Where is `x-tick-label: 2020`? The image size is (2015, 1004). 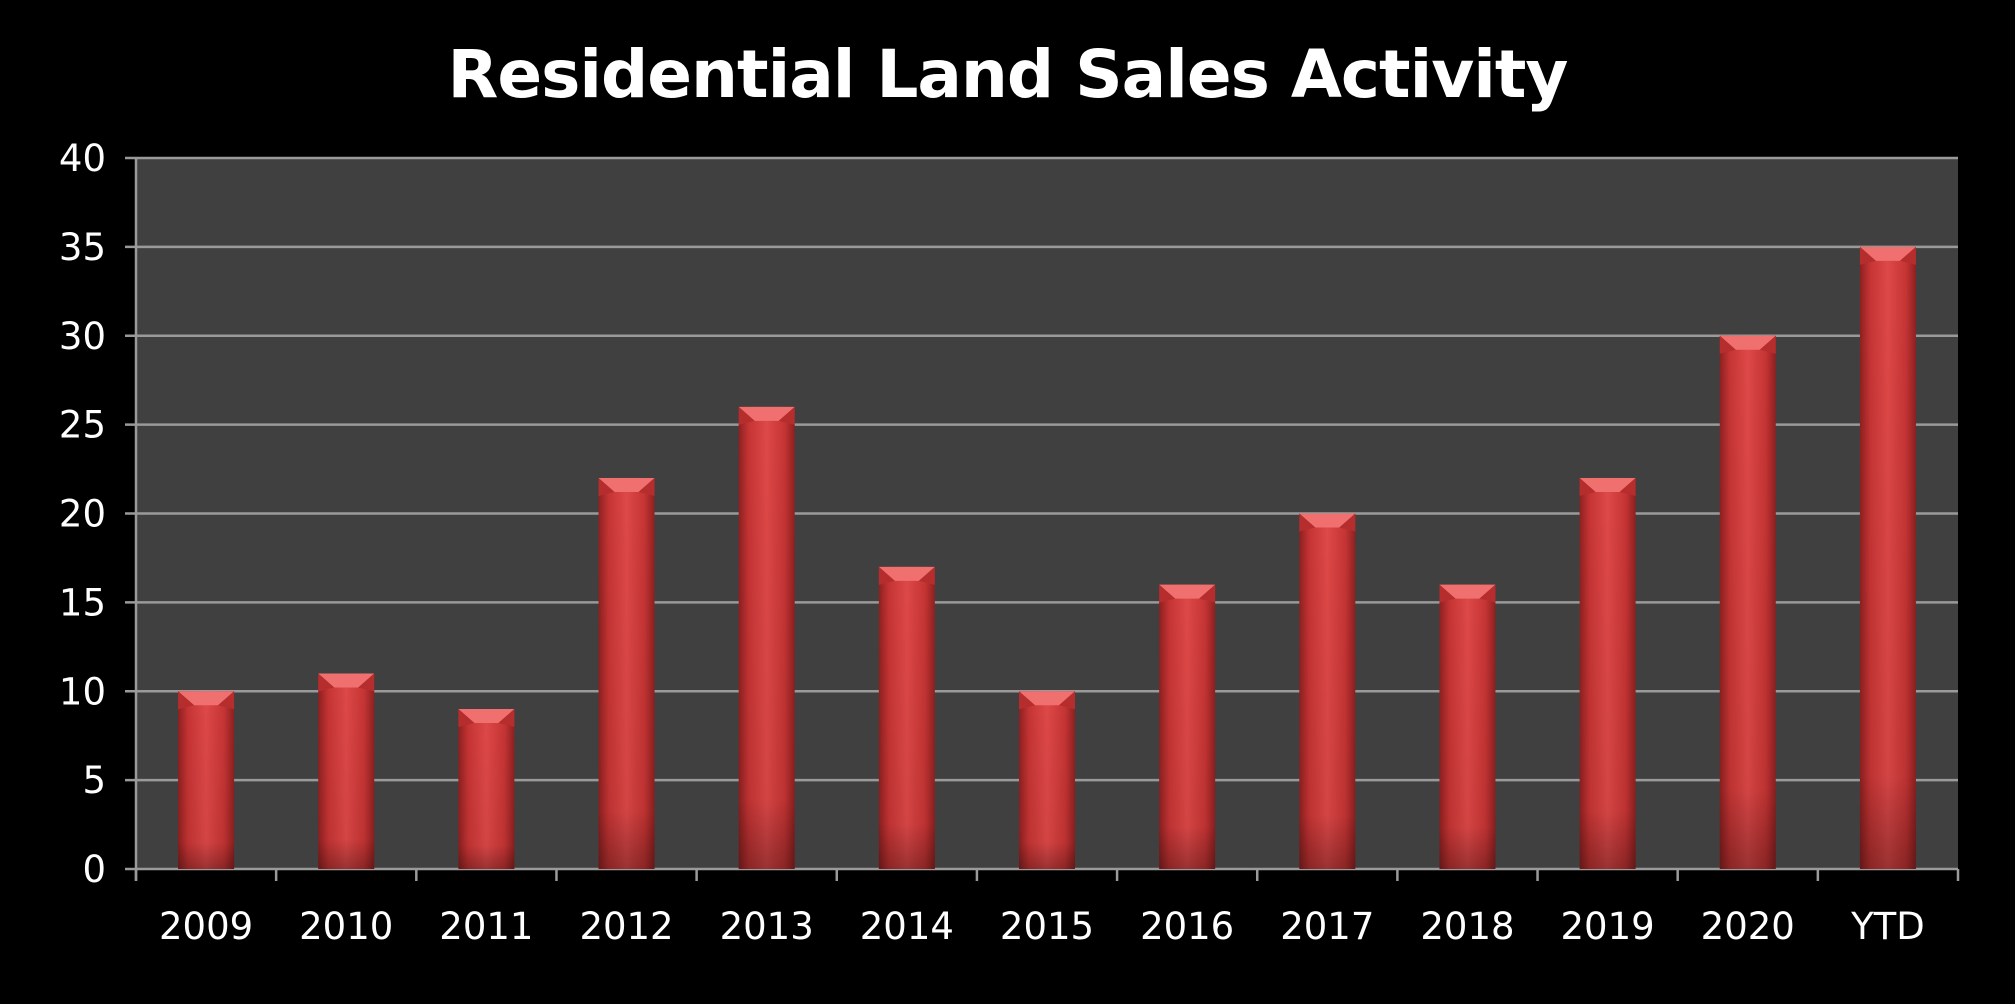
x-tick-label: 2020 is located at coordinates (1748, 926).